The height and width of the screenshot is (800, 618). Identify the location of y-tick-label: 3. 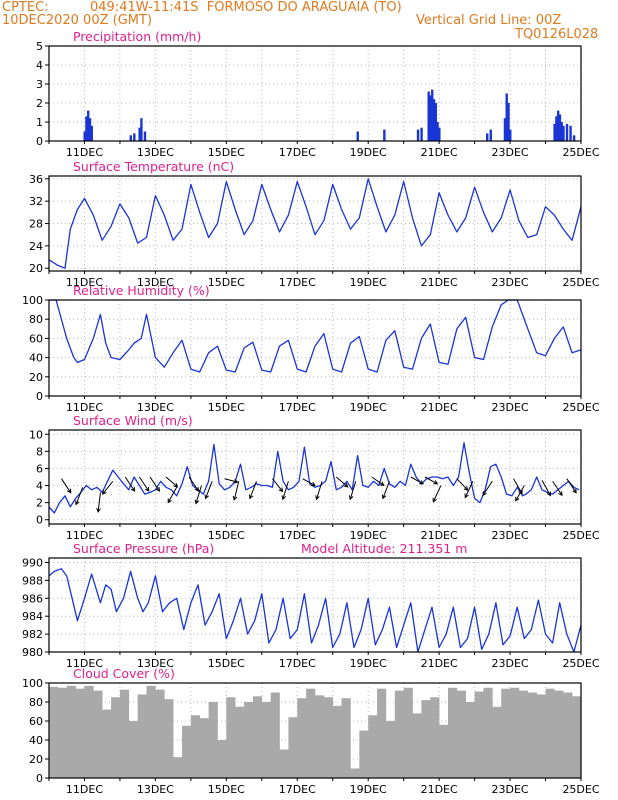
(39, 84).